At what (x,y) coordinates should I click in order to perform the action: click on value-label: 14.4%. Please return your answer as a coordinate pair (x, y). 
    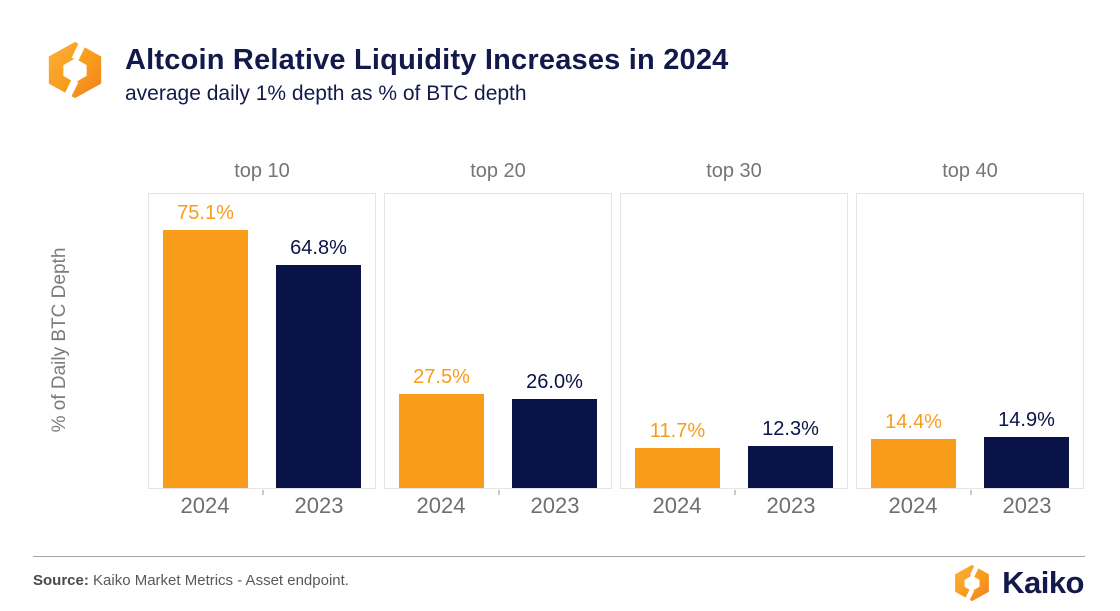
    Looking at the image, I should click on (913, 421).